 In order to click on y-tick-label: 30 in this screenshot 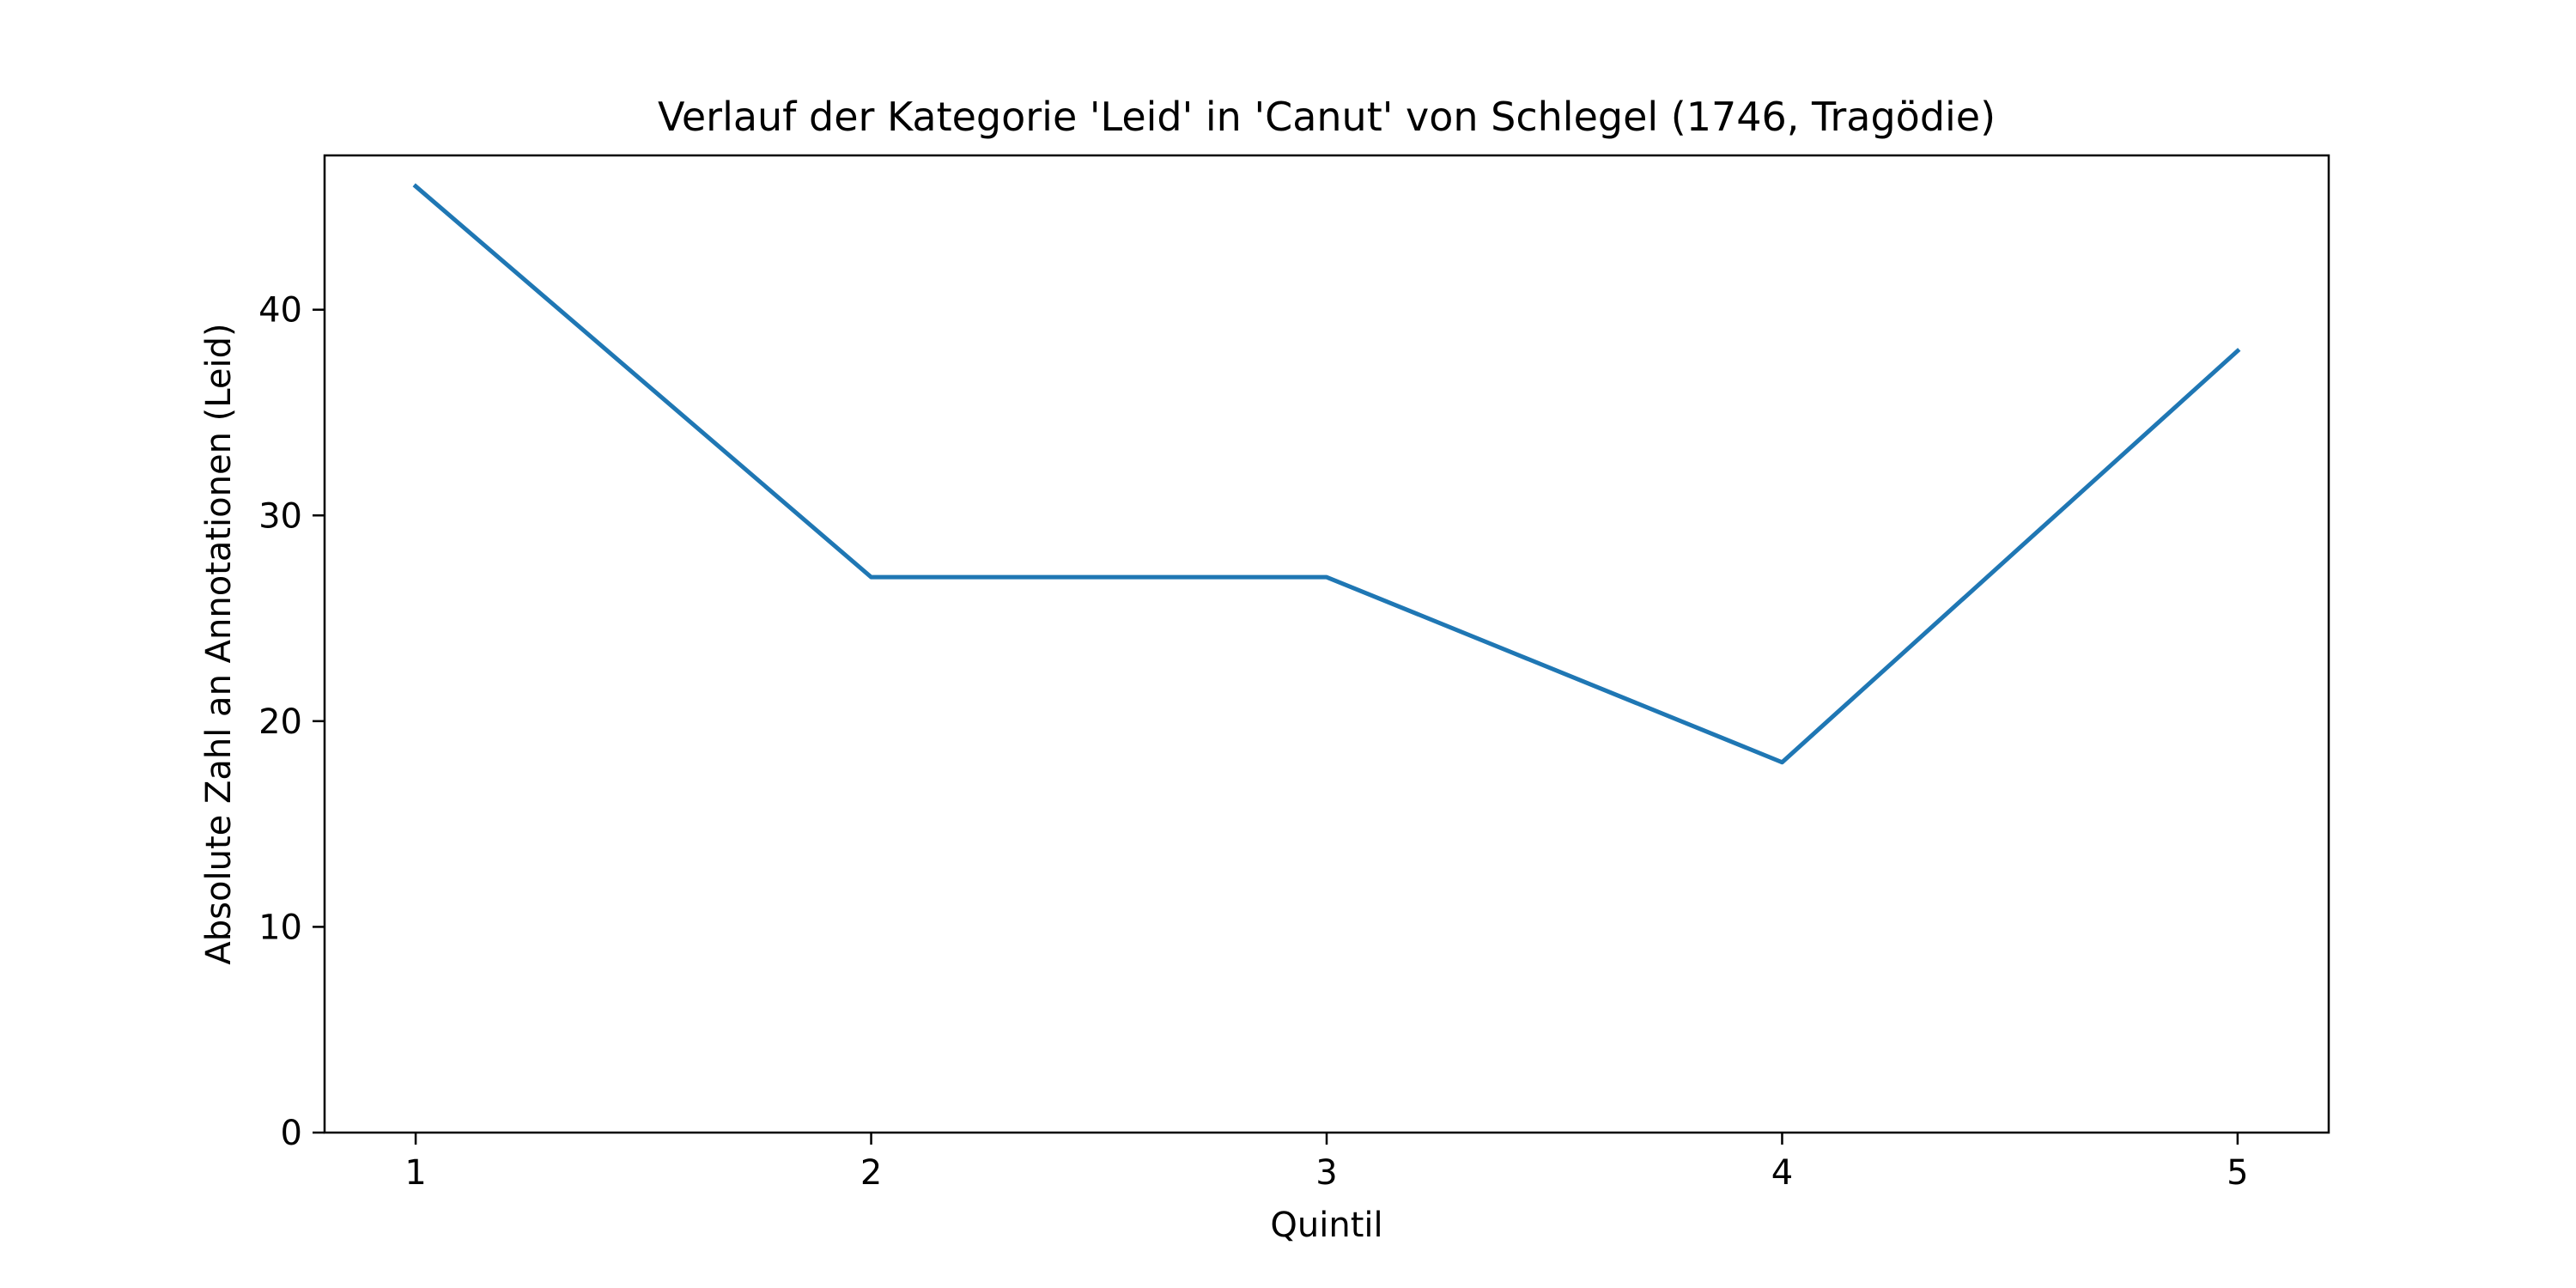, I will do `click(280, 516)`.